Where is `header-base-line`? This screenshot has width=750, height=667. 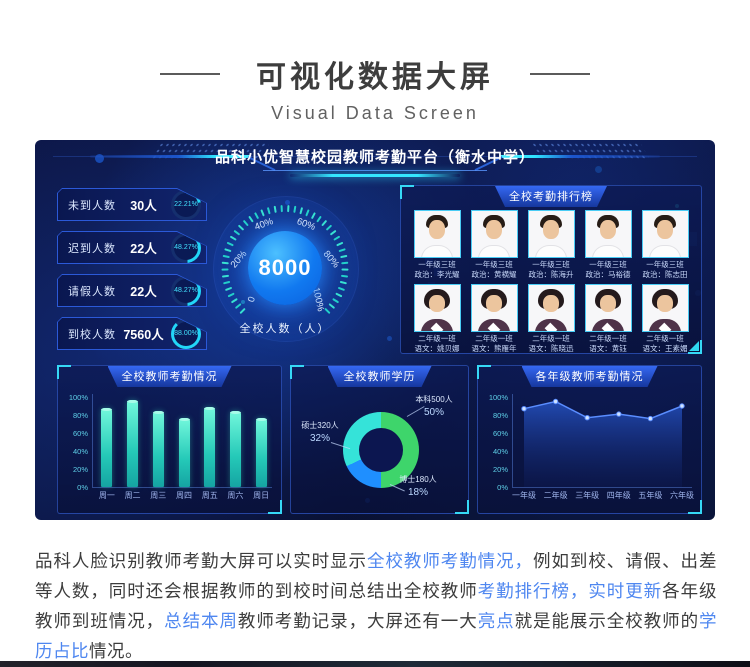
header-base-line is located at coordinates (375, 170).